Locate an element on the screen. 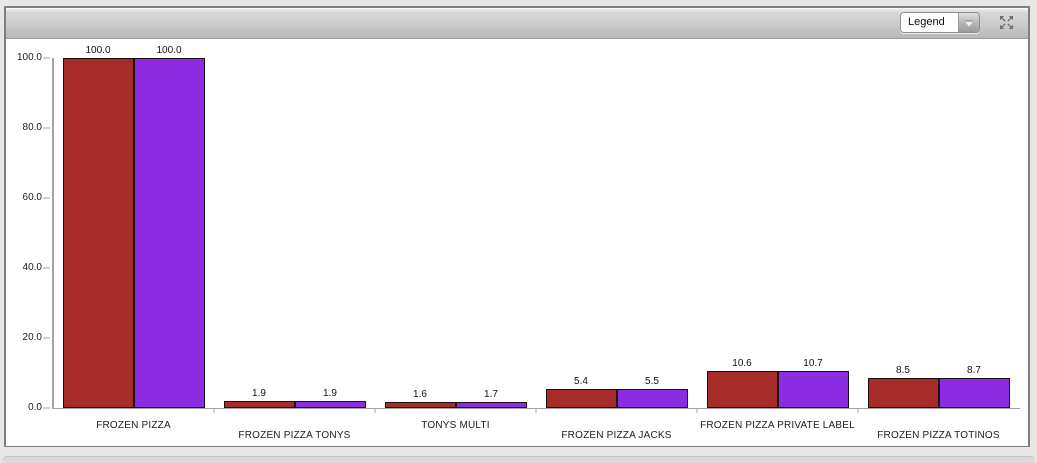 The image size is (1037, 463). y-axis-label: 100.0 is located at coordinates (29, 57).